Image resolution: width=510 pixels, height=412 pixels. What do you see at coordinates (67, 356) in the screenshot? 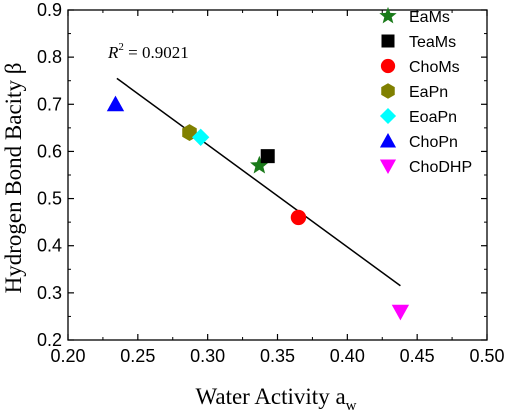
I see `x-tick-label: 0.20` at bounding box center [67, 356].